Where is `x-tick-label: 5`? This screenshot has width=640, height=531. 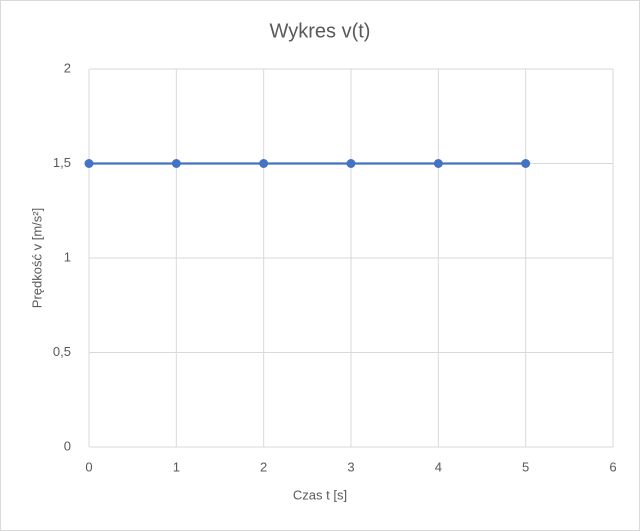
x-tick-label: 5 is located at coordinates (525, 466).